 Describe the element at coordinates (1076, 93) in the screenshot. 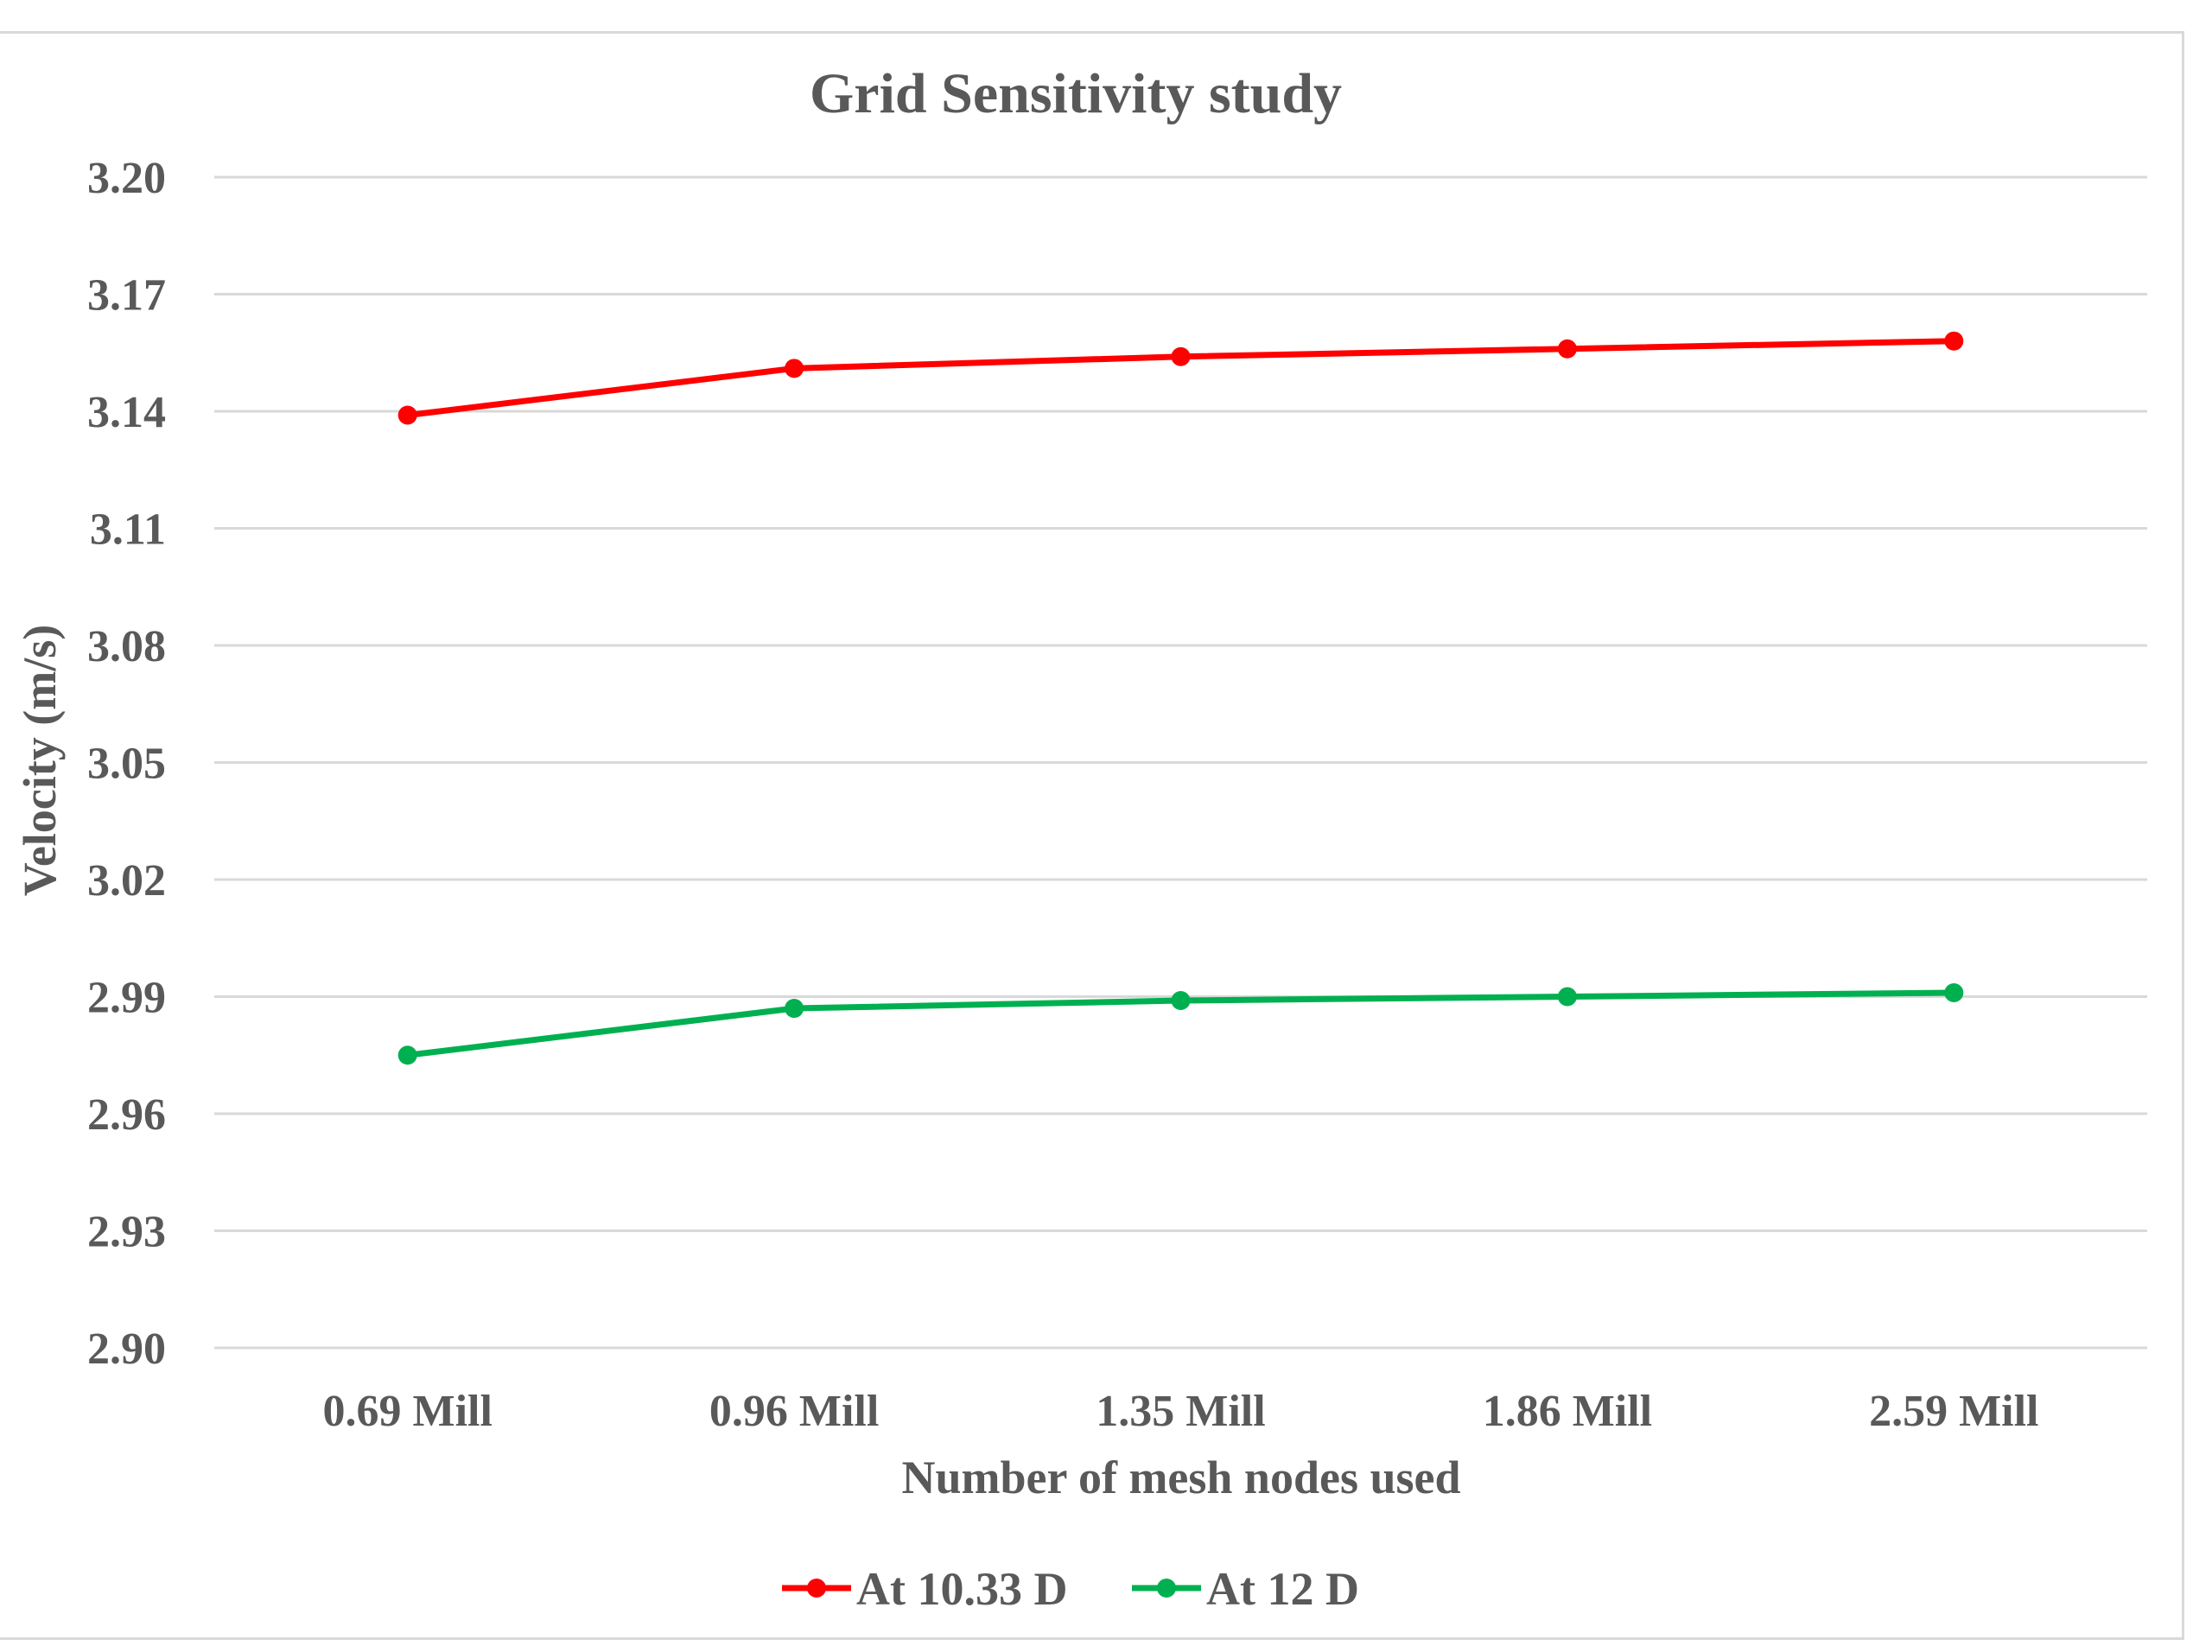

I see `chart-title: Grid Sensitivity study` at that location.